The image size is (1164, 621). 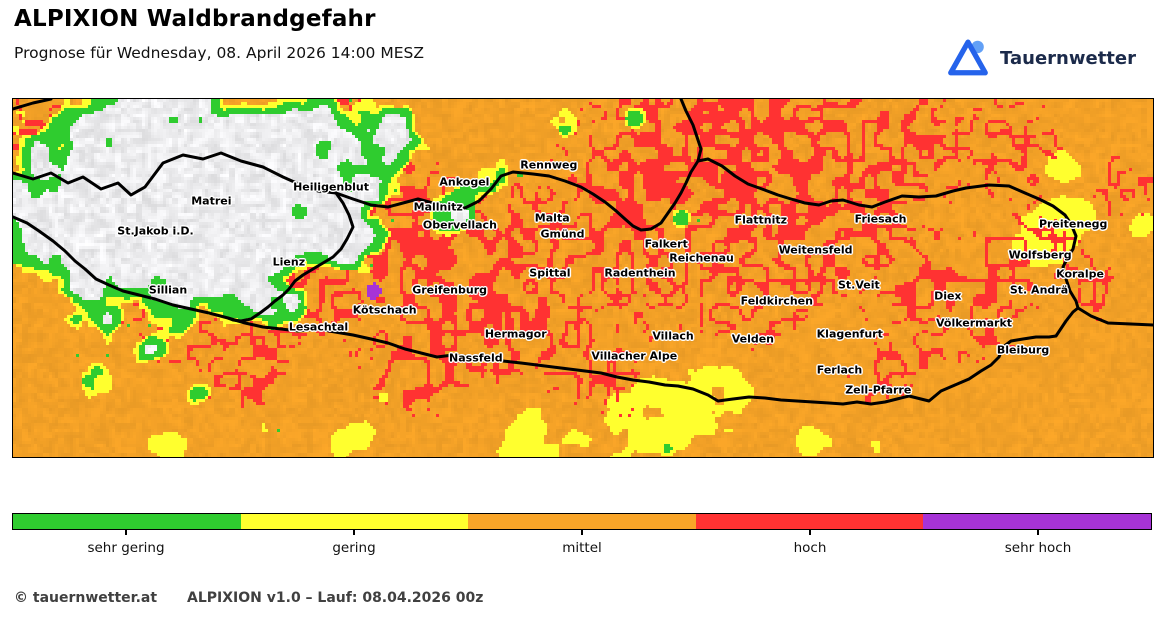 What do you see at coordinates (449, 290) in the screenshot?
I see `map-place-label: Greifenburg` at bounding box center [449, 290].